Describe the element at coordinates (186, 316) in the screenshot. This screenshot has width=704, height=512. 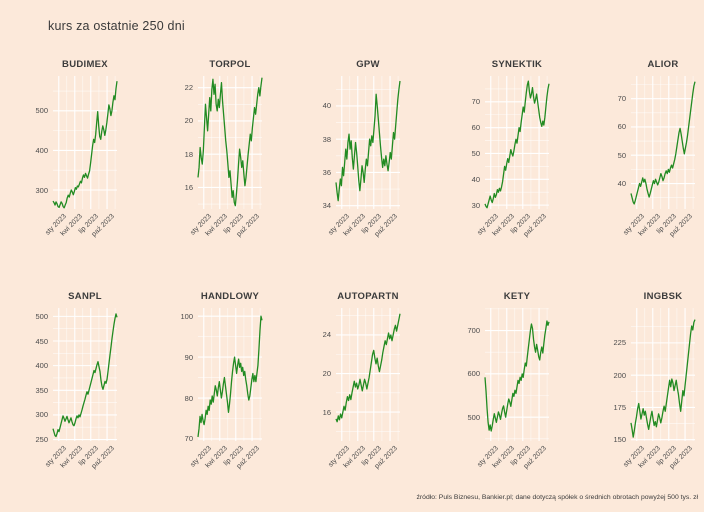
I see `y-tick-label: 100` at that location.